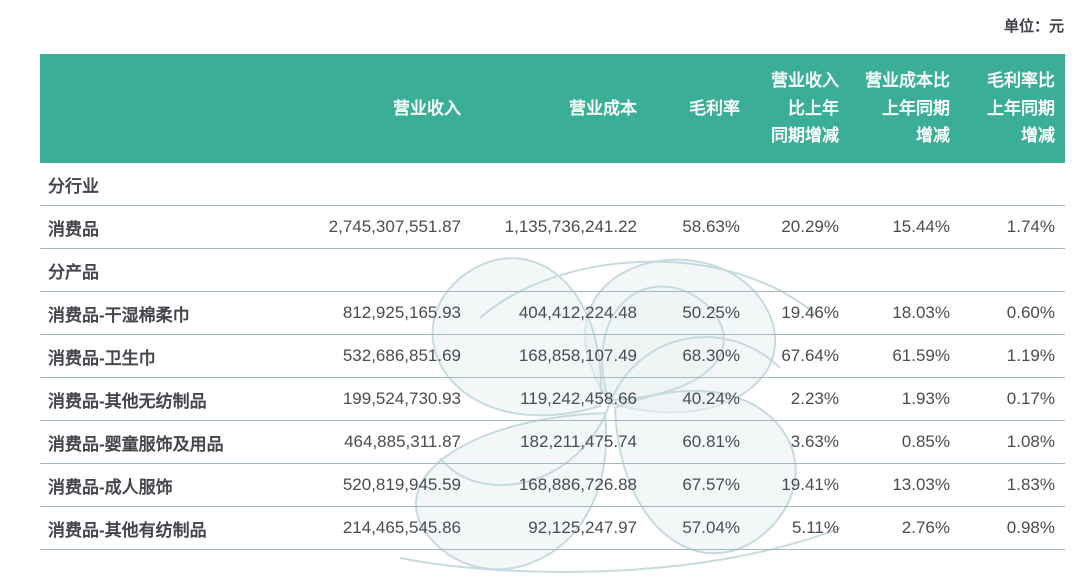 The height and width of the screenshot is (588, 1080). Describe the element at coordinates (559, 399) in the screenshot. I see `cost-cell: 119,242,458.66` at that location.